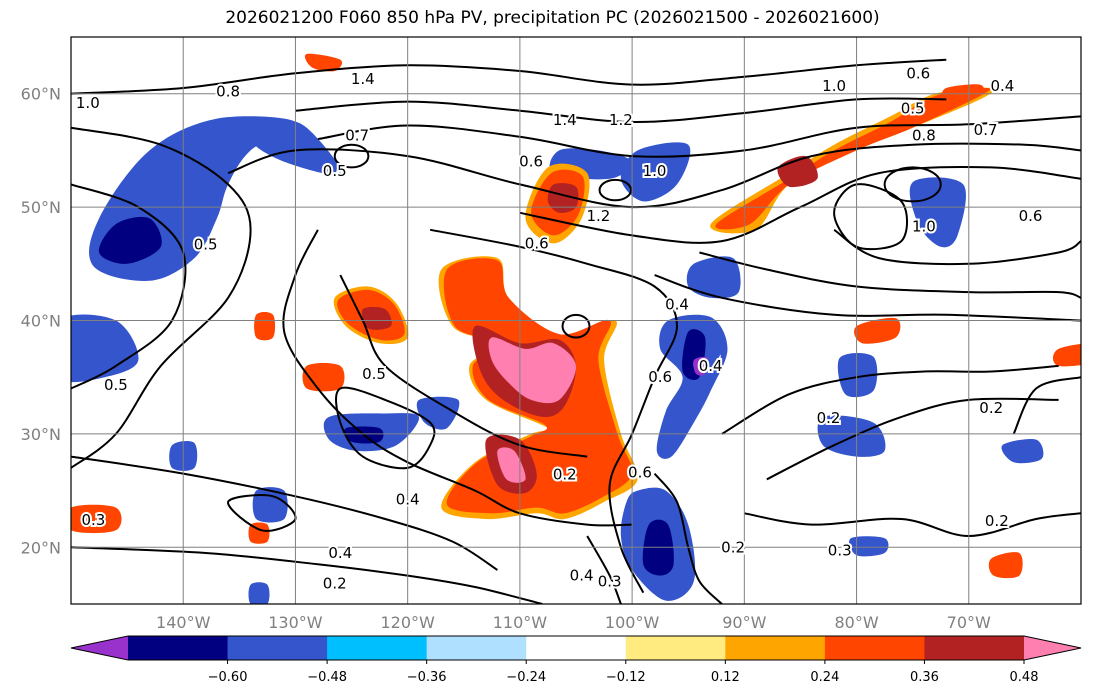 The height and width of the screenshot is (698, 1105). I want to click on colorbar-tick-label: 0.24, so click(824, 677).